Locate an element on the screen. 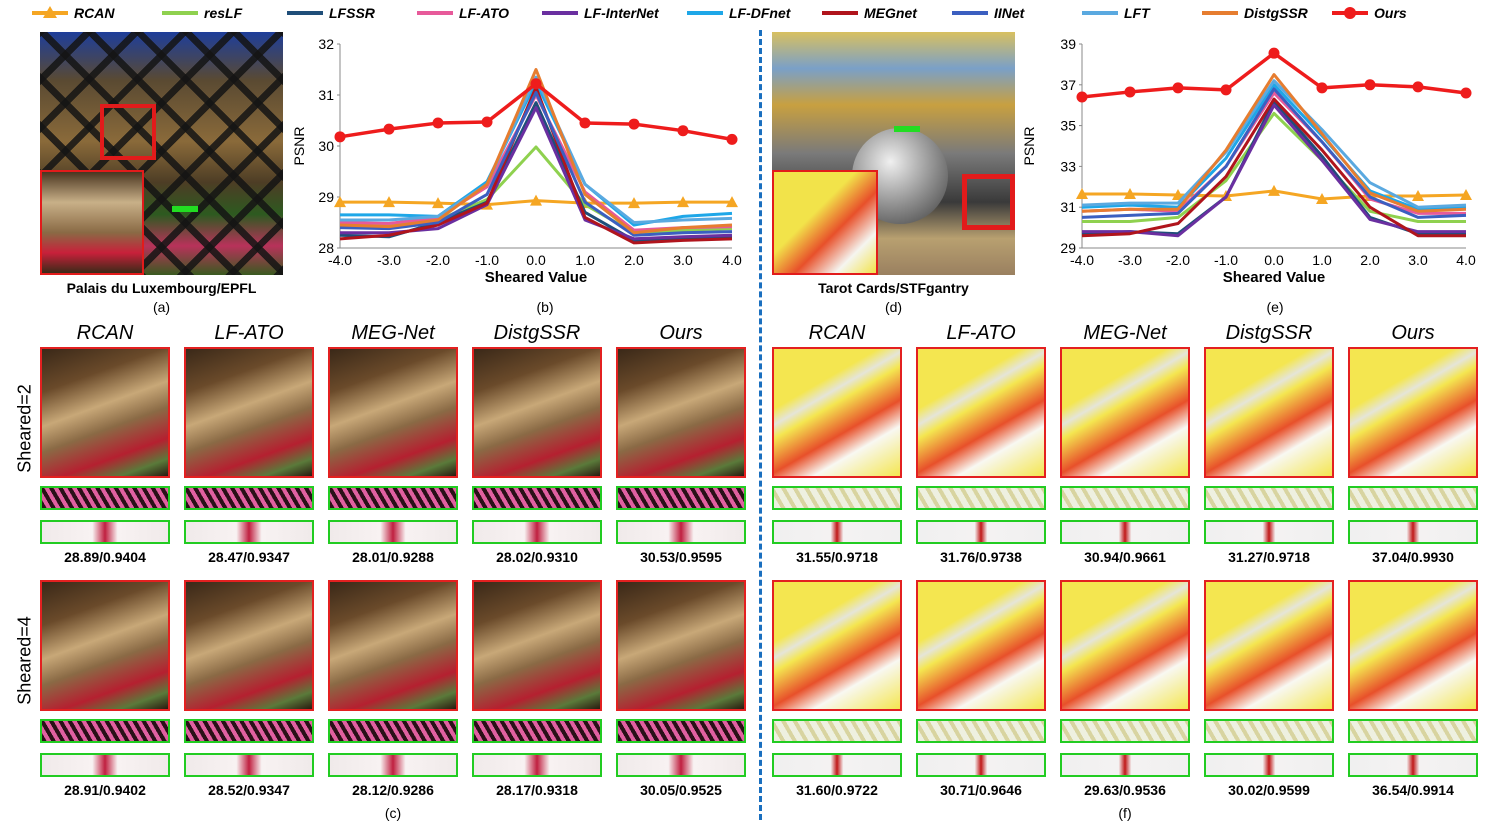 Image resolution: width=1491 pixels, height=826 pixels. legend-label: resLF is located at coordinates (223, 13).